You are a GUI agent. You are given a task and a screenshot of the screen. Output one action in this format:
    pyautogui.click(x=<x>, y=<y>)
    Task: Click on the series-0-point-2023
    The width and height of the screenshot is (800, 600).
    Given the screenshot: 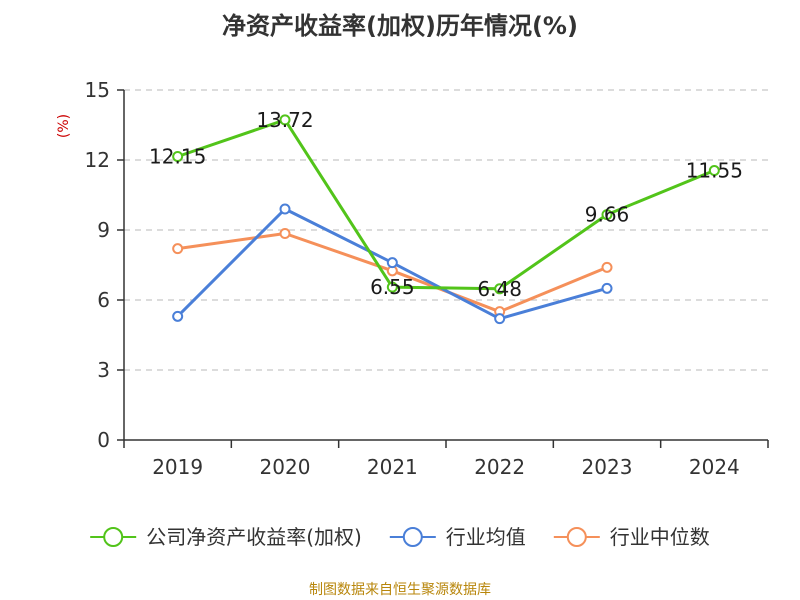 What is the action you would take?
    pyautogui.click(x=607, y=215)
    